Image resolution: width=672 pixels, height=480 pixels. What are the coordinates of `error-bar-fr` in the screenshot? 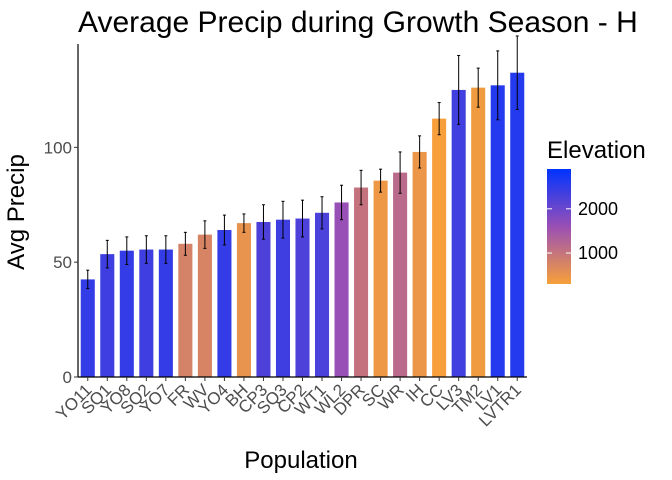 It's located at (185, 243).